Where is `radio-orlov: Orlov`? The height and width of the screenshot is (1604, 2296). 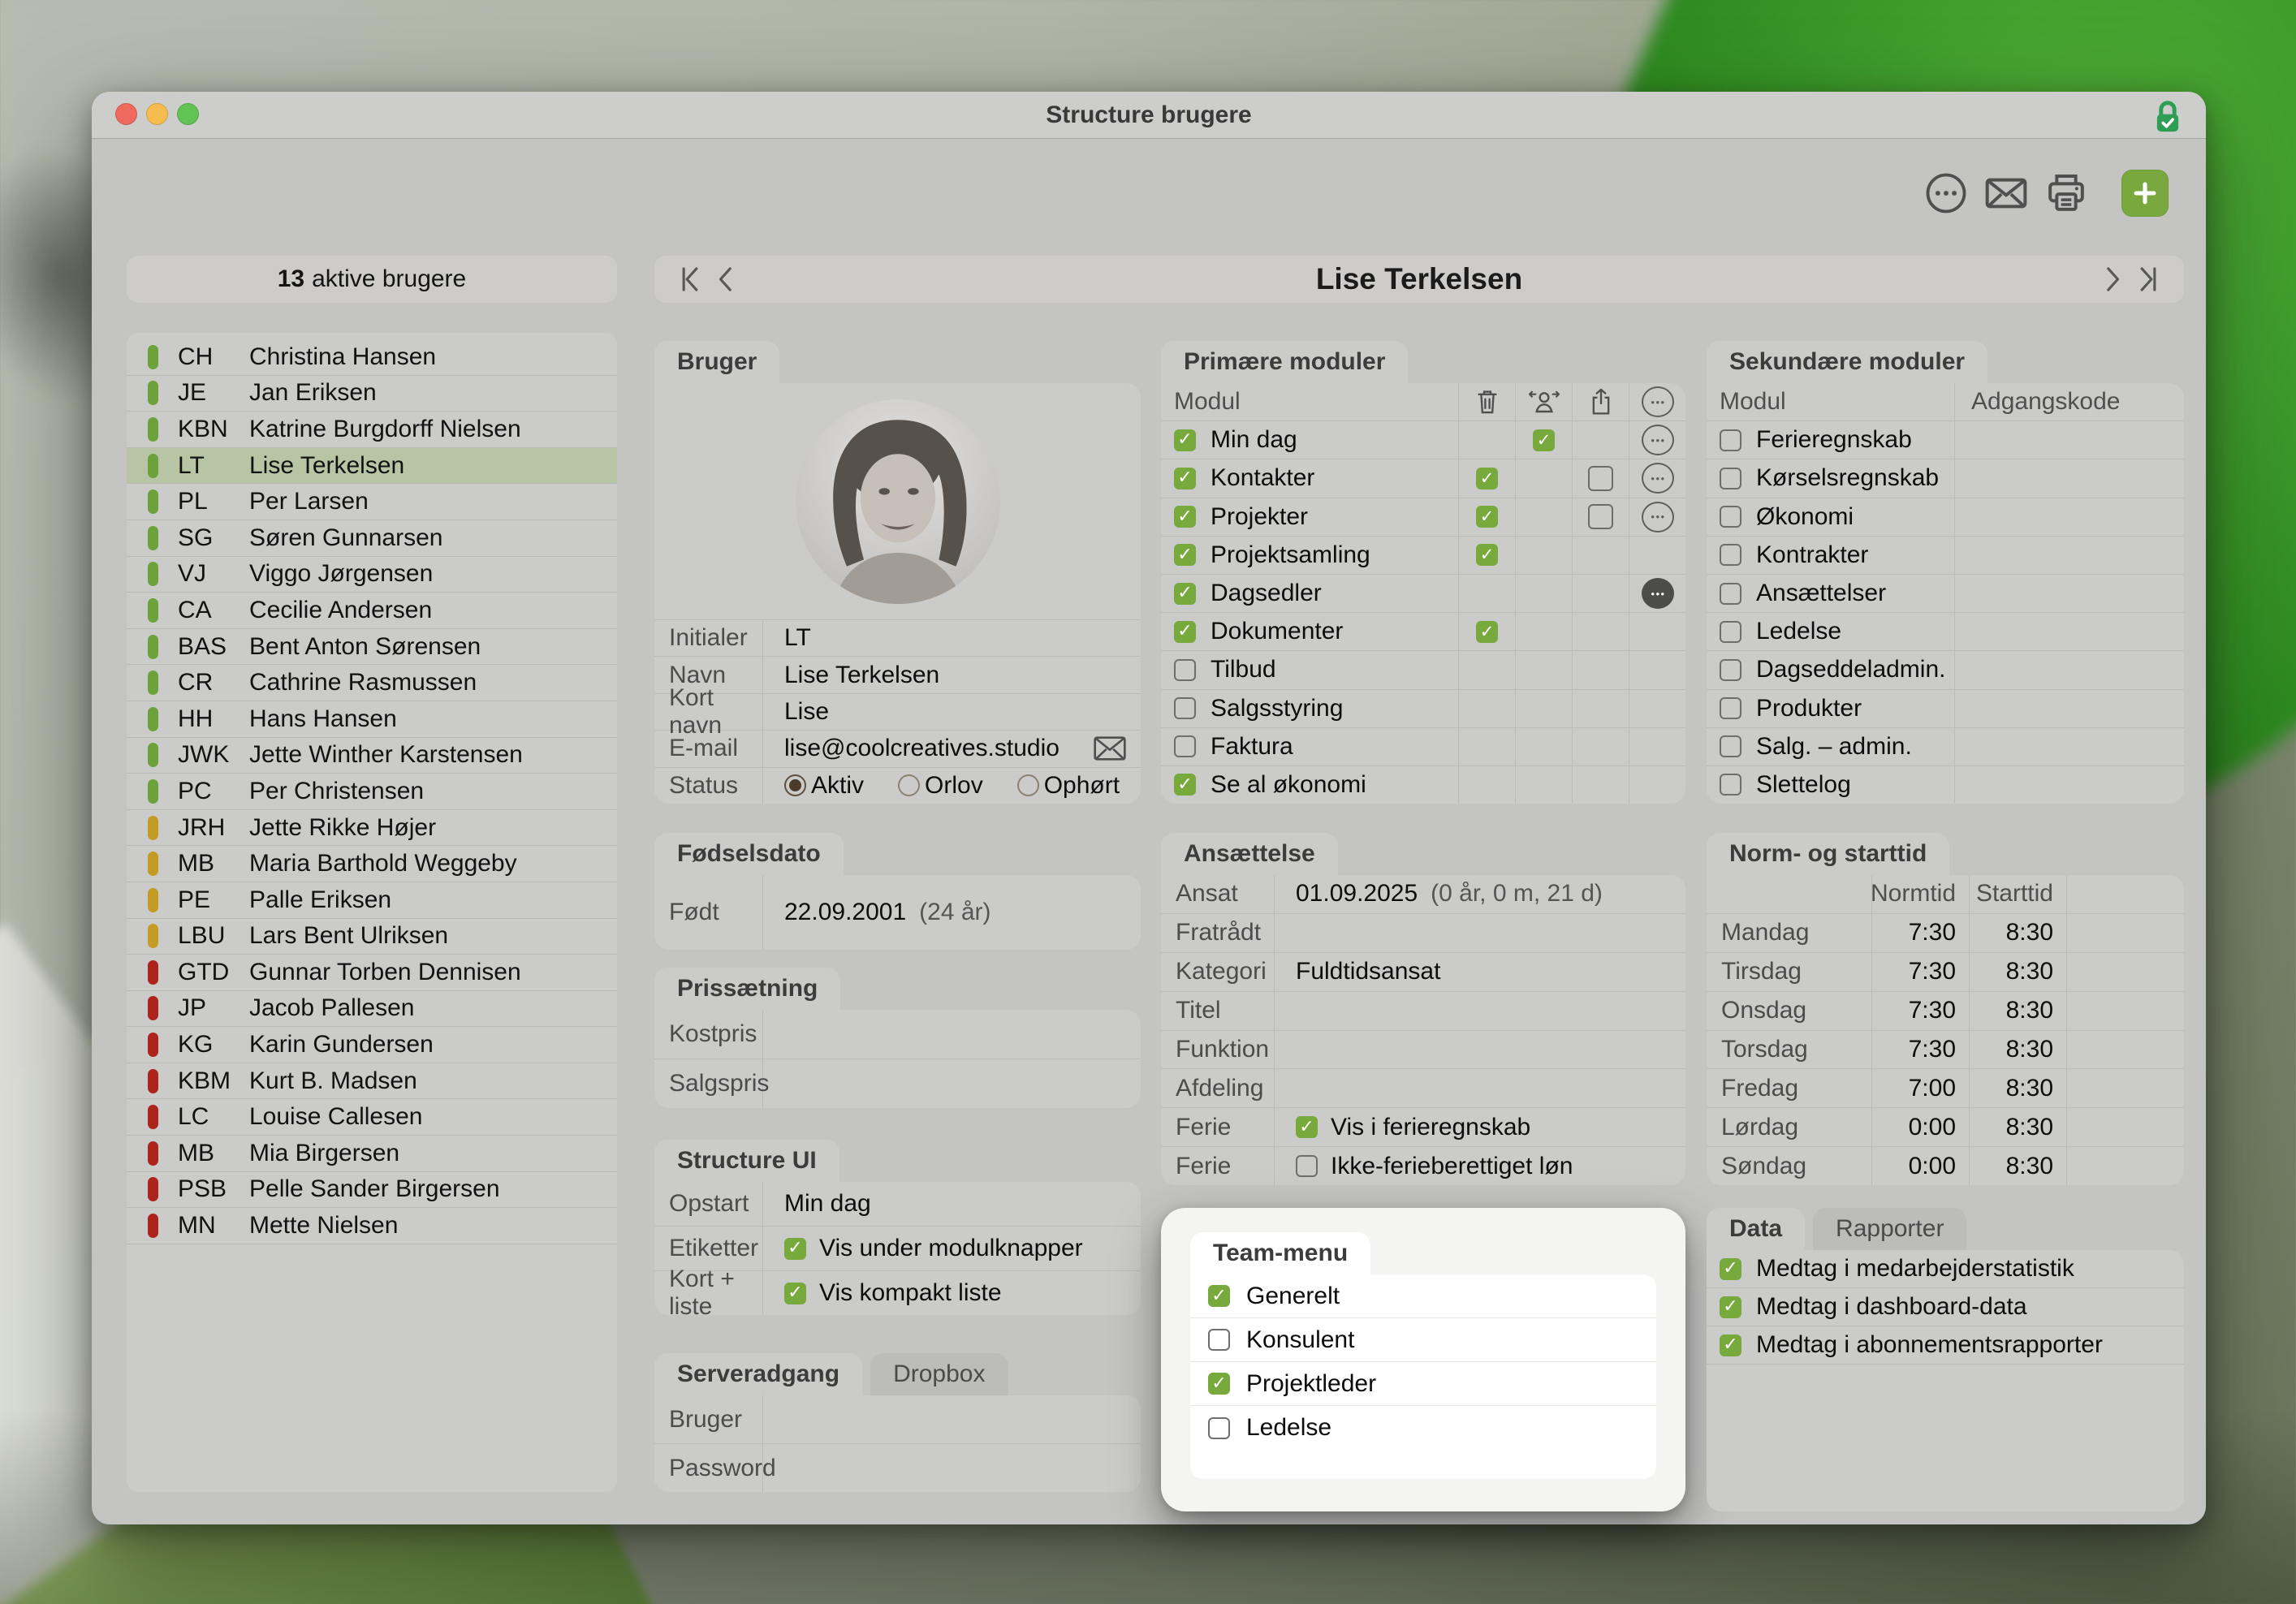
radio-orlov: Orlov is located at coordinates (941, 786).